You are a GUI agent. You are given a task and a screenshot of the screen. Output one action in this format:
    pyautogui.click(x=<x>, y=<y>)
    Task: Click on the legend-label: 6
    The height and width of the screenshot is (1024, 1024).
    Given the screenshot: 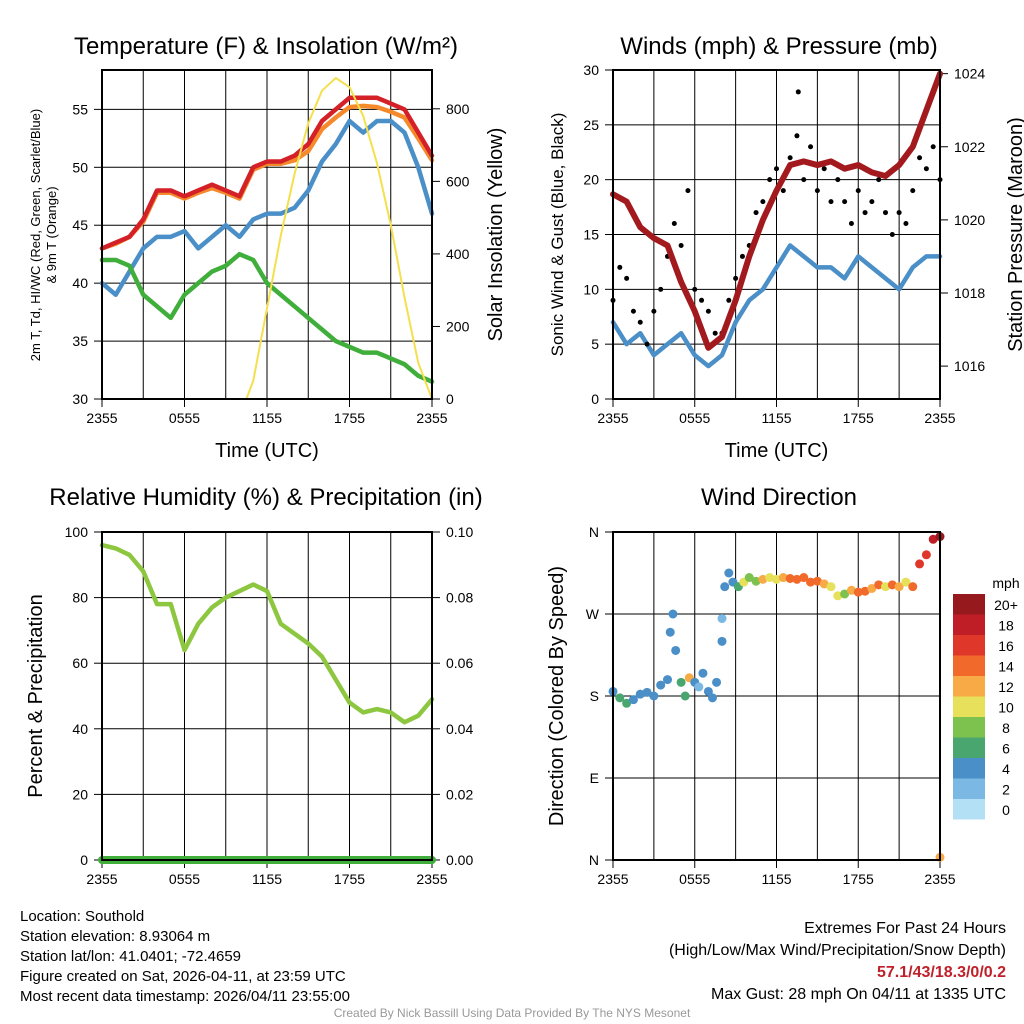 What is the action you would take?
    pyautogui.click(x=1006, y=749)
    